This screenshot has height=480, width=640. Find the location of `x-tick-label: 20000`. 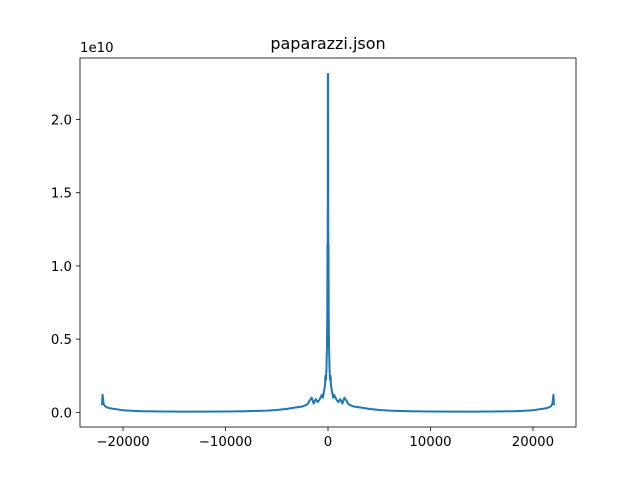

x-tick-label: 20000 is located at coordinates (533, 442).